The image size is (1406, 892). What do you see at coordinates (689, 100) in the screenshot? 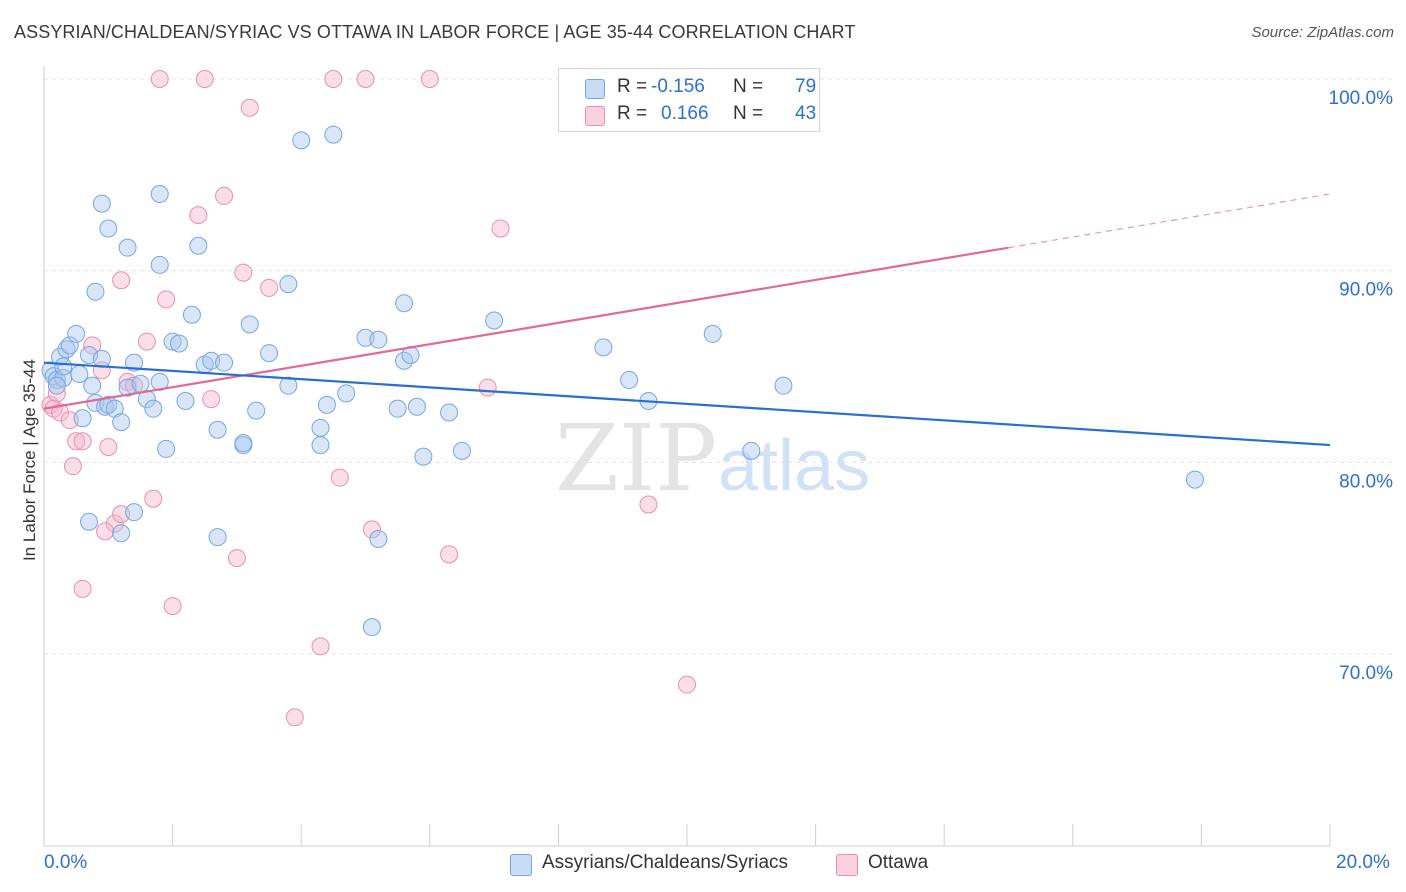
I see `correlation-legend: R = -0.156 N = 79 R = 0.166 N = 43` at bounding box center [689, 100].